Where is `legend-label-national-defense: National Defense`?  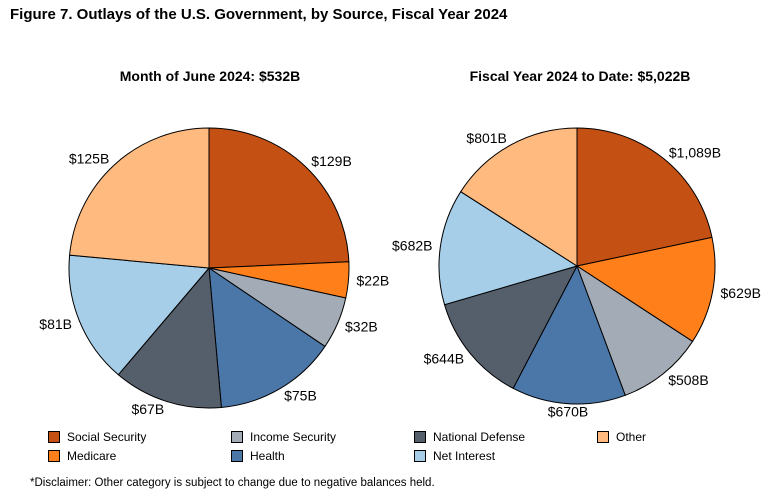
legend-label-national-defense: National Defense is located at coordinates (479, 437).